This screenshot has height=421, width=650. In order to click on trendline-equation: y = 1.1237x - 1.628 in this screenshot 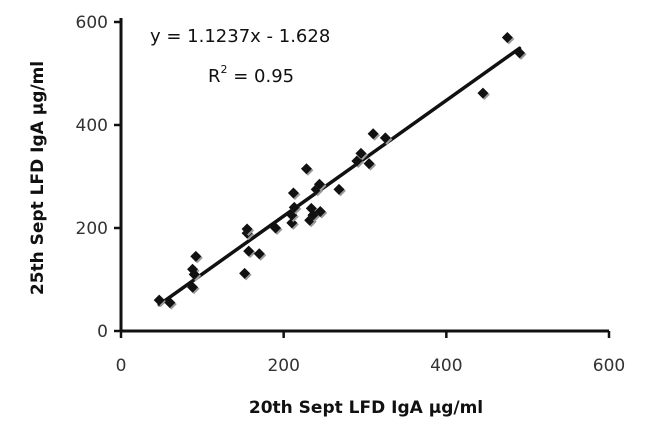, I will do `click(240, 36)`.